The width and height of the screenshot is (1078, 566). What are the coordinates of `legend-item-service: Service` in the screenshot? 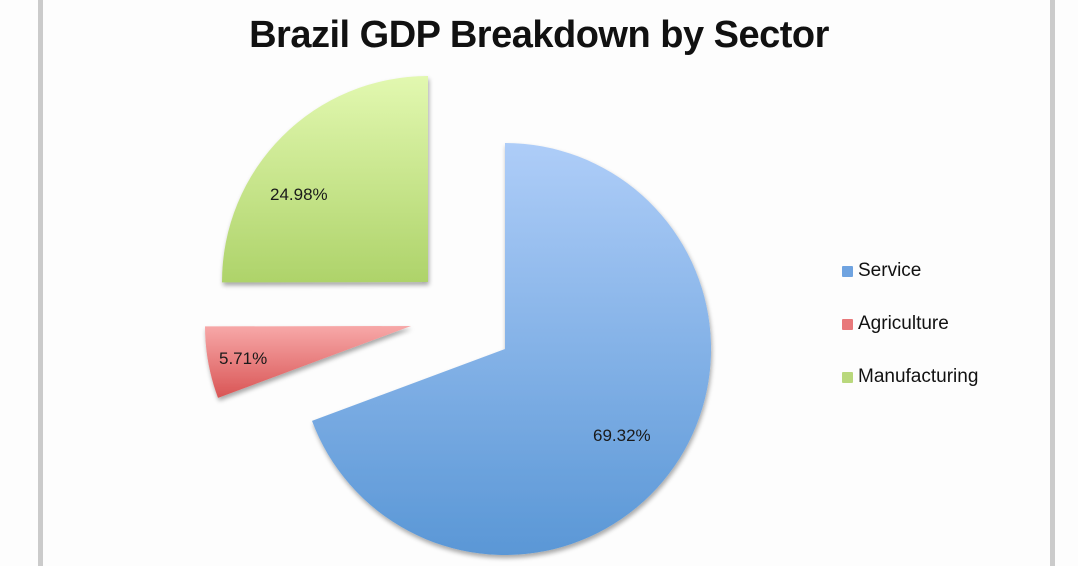 It's located at (910, 271).